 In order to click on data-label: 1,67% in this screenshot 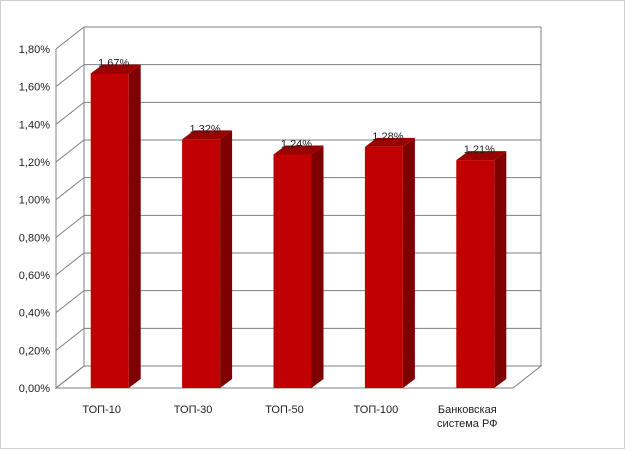, I will do `click(113, 63)`.